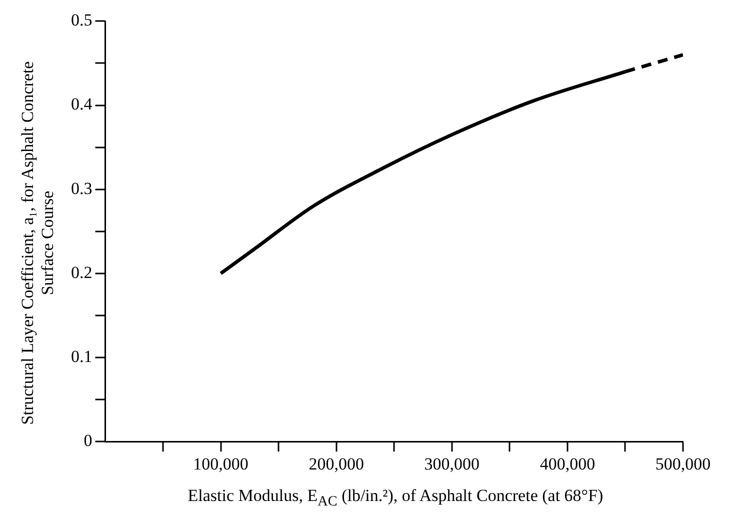  What do you see at coordinates (88, 440) in the screenshot?
I see `y-tick-label: 0` at bounding box center [88, 440].